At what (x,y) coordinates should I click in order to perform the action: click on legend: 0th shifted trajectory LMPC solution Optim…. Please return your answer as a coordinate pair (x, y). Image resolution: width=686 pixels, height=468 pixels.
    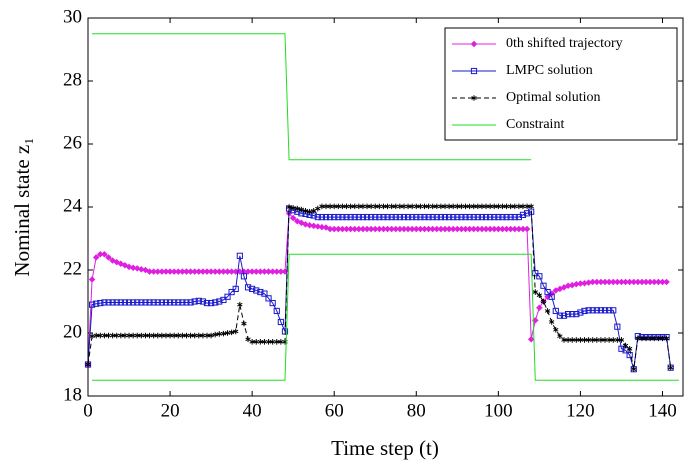
    Looking at the image, I should click on (561, 84).